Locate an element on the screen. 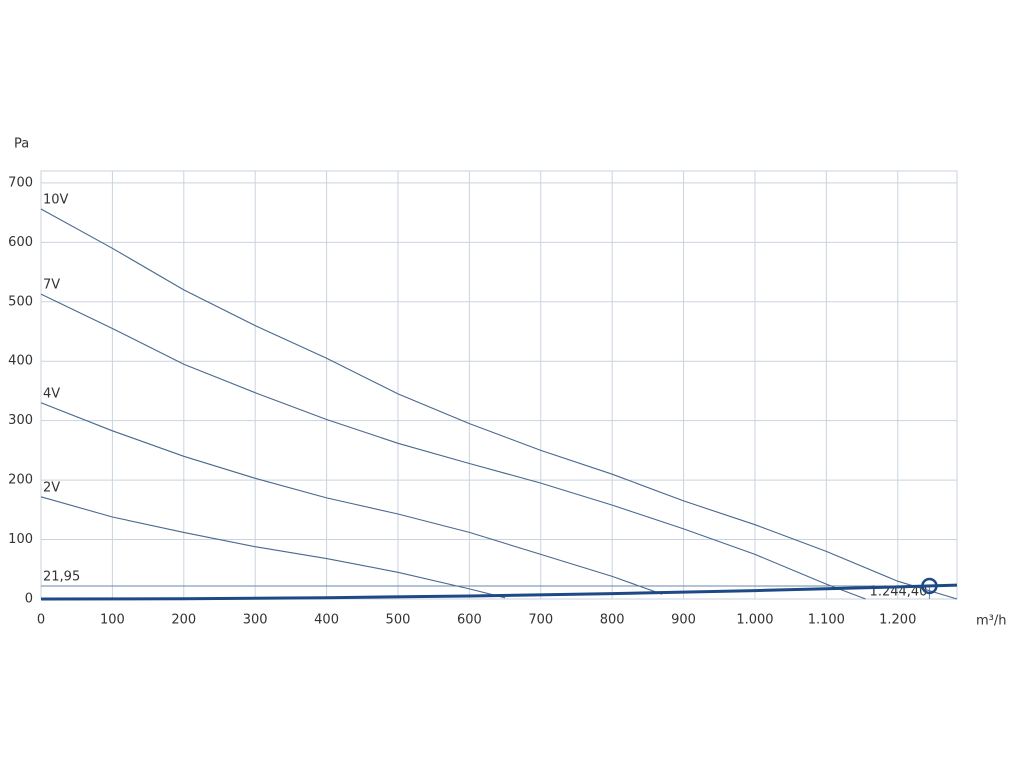 The image size is (1024, 768). x-tick-label: 200 is located at coordinates (183, 620).